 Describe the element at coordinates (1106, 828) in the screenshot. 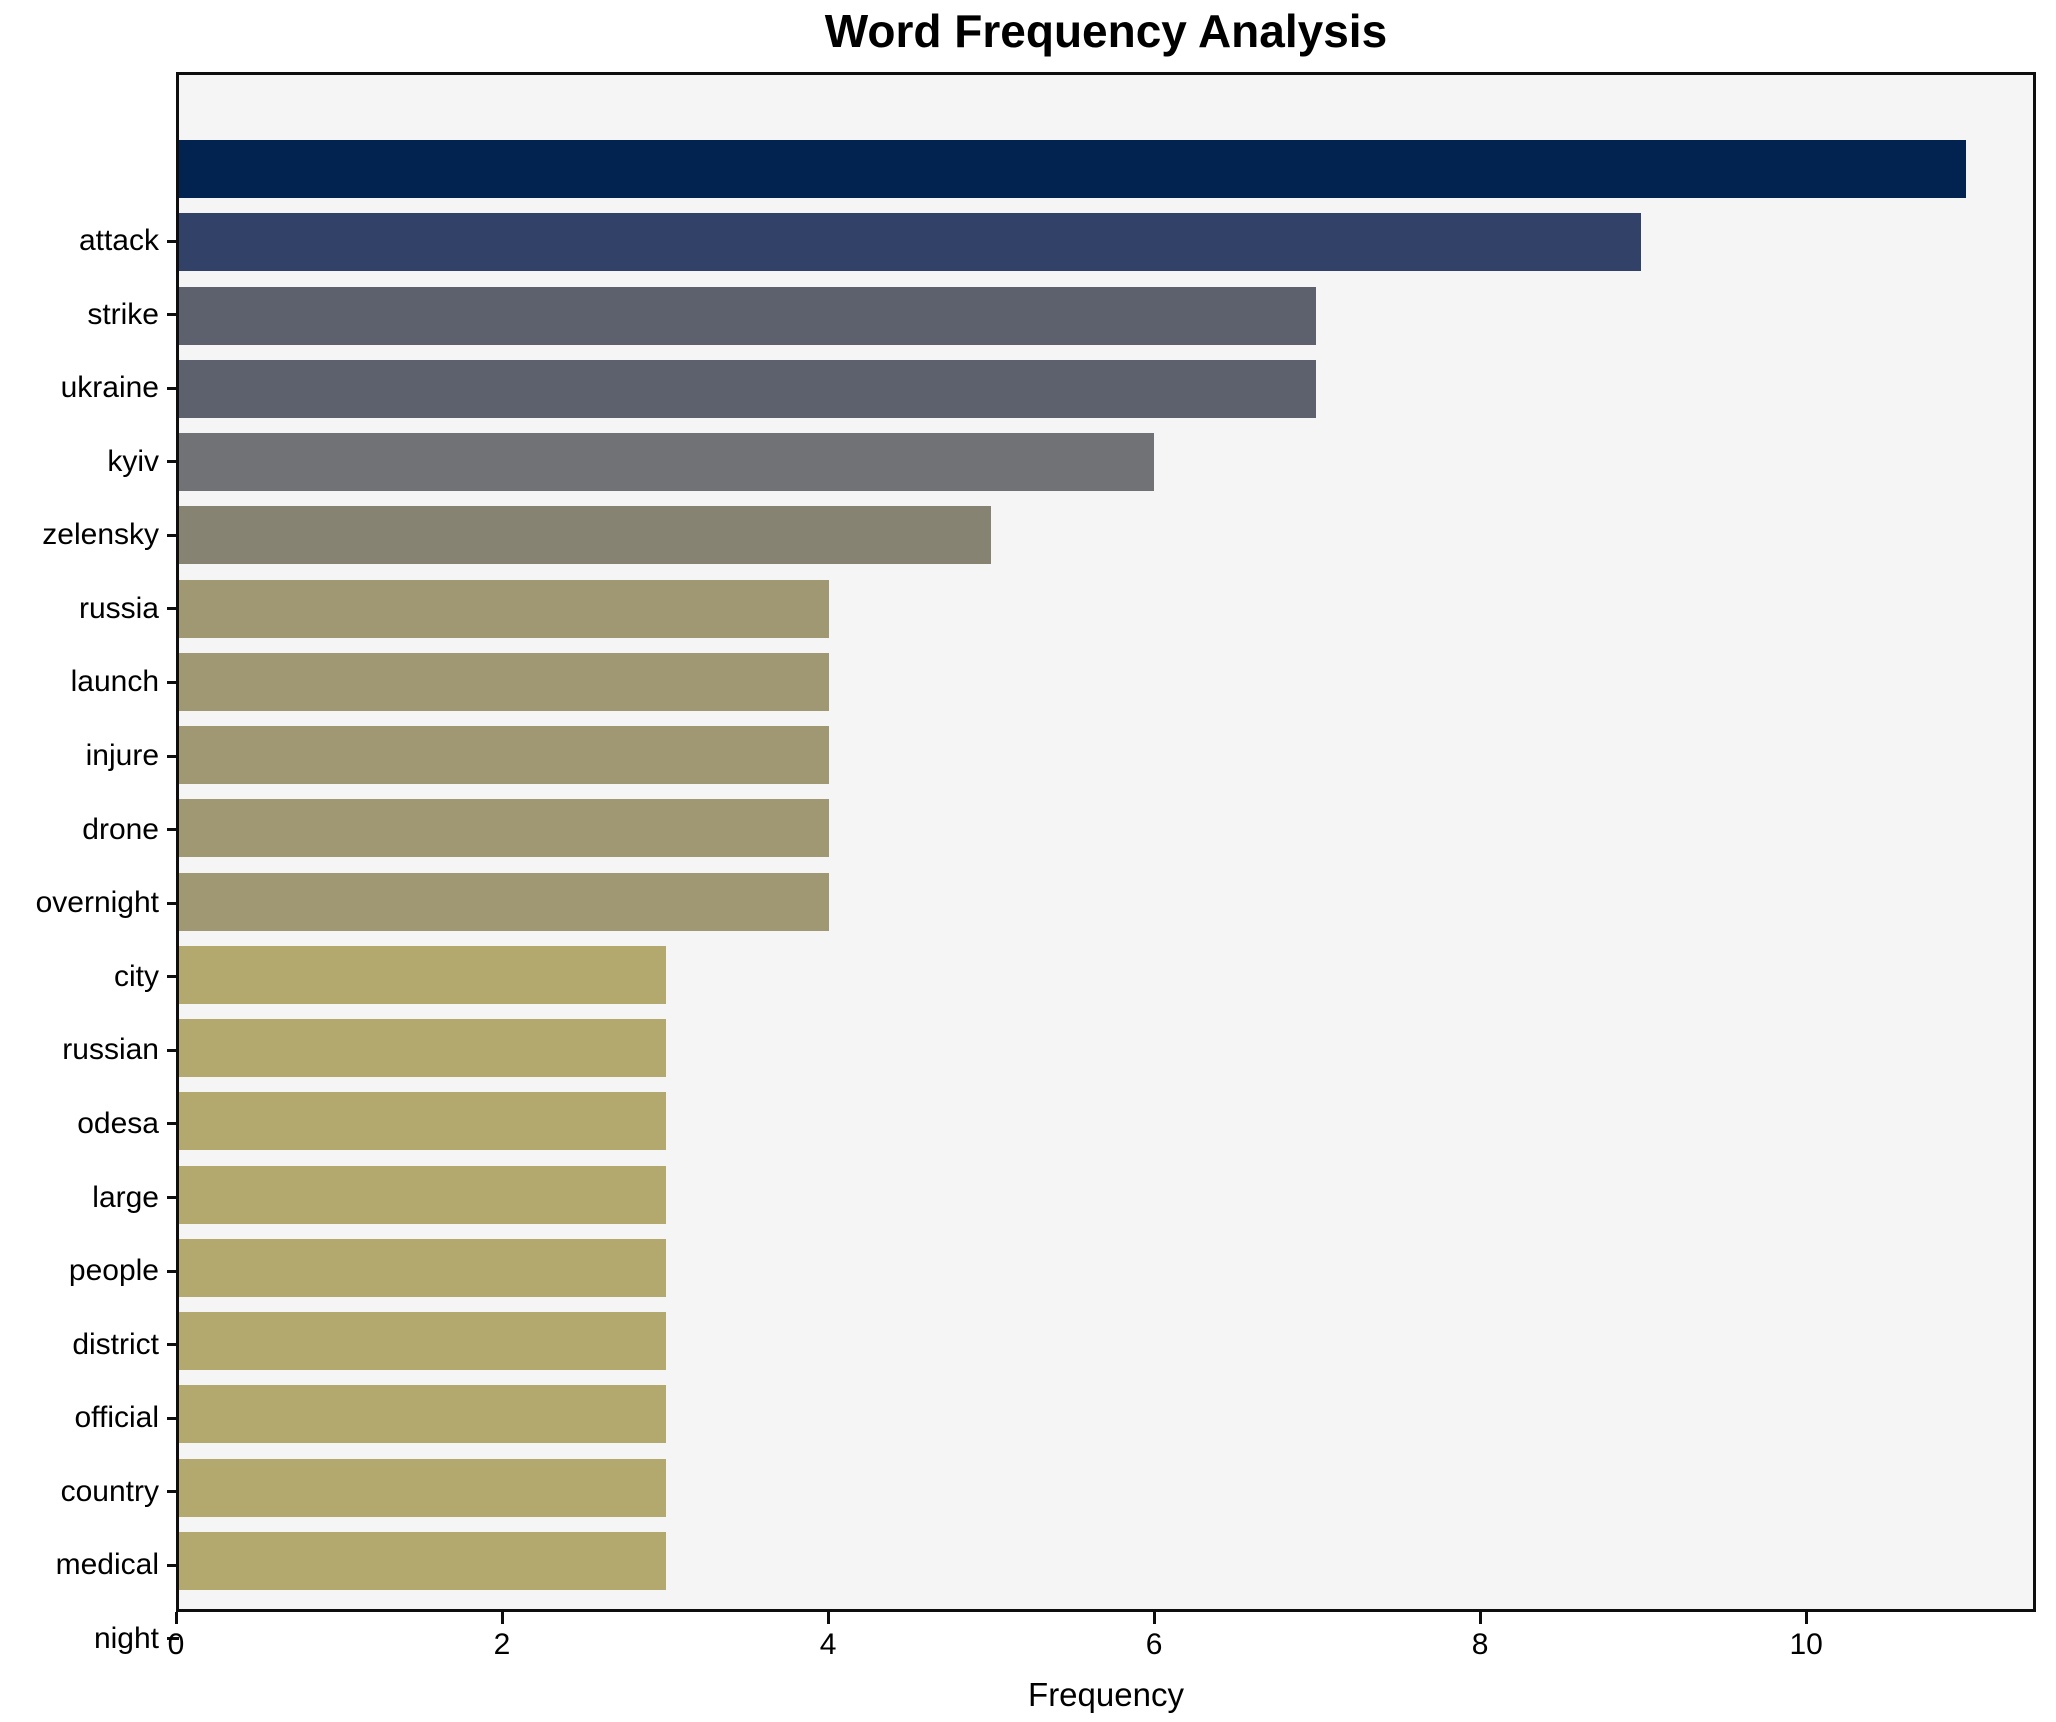

I see `bar-row-overnight` at that location.